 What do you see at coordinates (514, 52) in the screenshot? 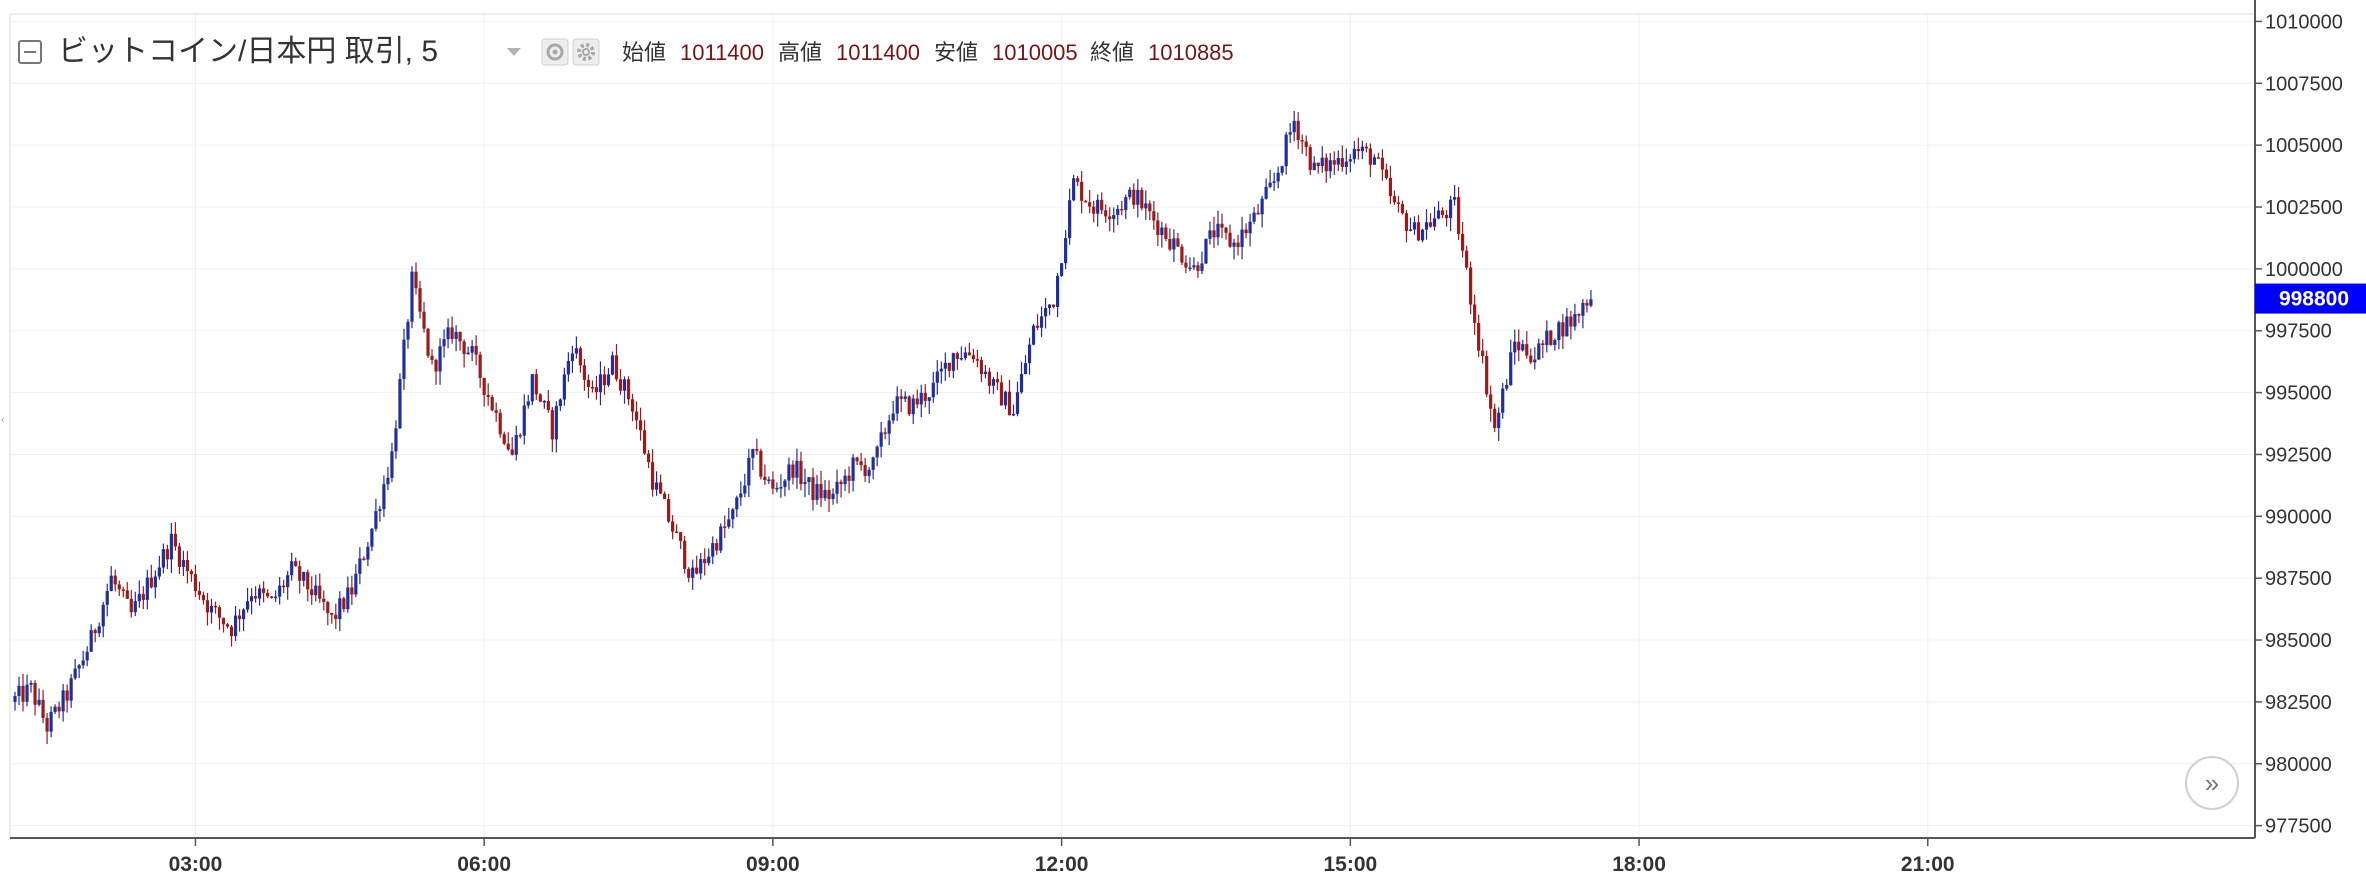
I see `chevron-down-icon` at bounding box center [514, 52].